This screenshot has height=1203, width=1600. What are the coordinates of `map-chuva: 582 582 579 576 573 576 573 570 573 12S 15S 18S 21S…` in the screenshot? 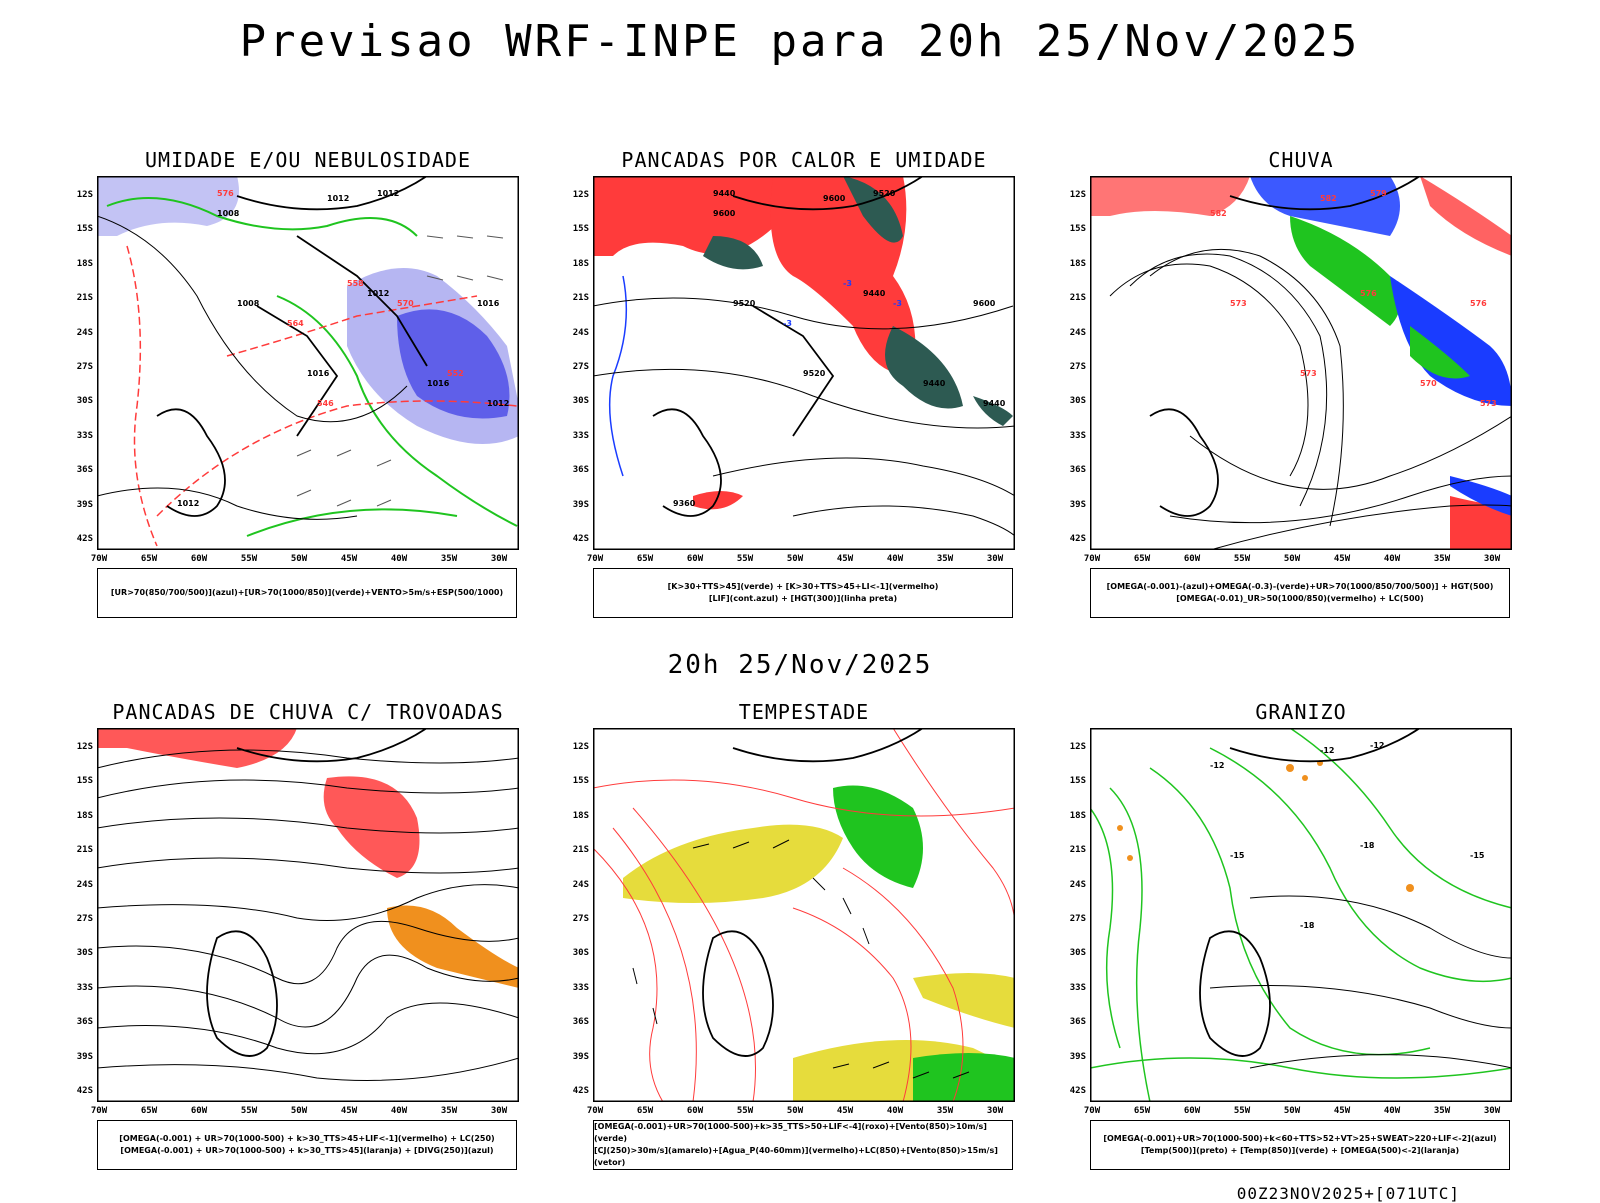 It's located at (1291, 370).